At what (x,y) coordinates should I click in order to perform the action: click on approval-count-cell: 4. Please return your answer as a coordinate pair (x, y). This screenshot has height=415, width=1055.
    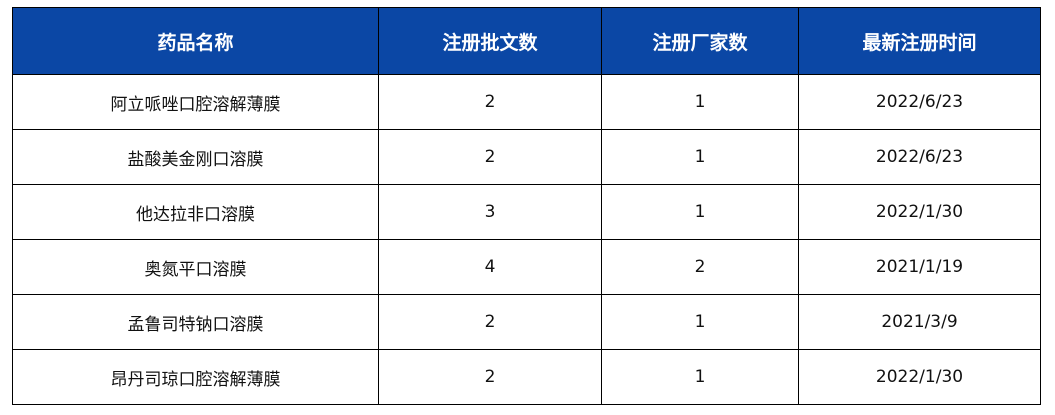
    Looking at the image, I should click on (490, 267).